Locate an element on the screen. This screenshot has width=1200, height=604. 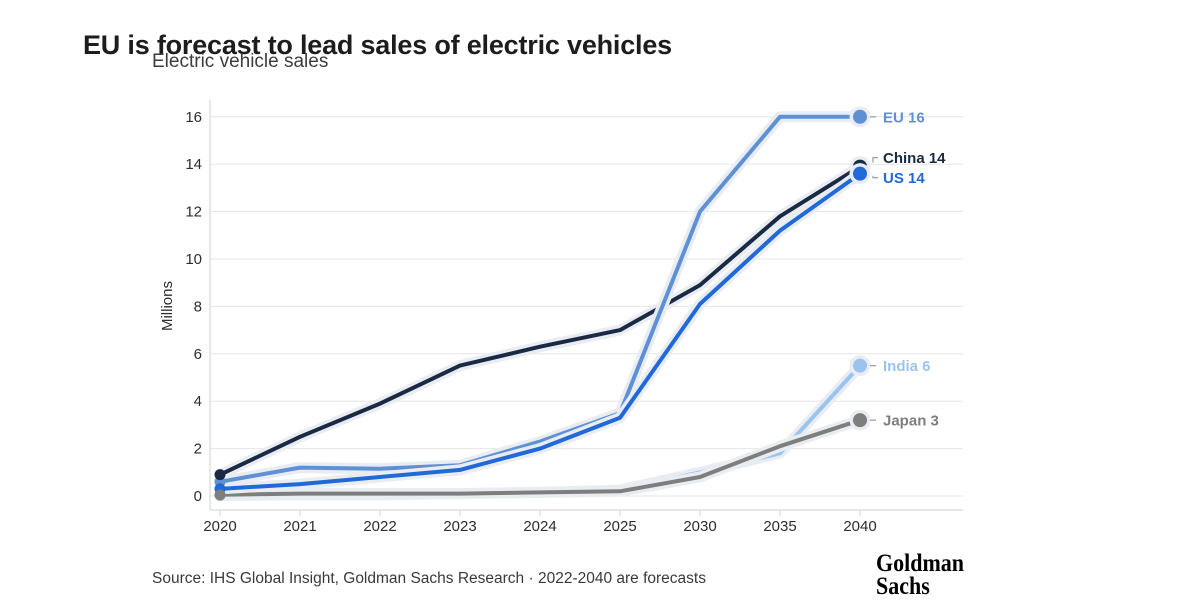
goldman-sachs-logo: Goldman Sachs is located at coordinates (920, 575).